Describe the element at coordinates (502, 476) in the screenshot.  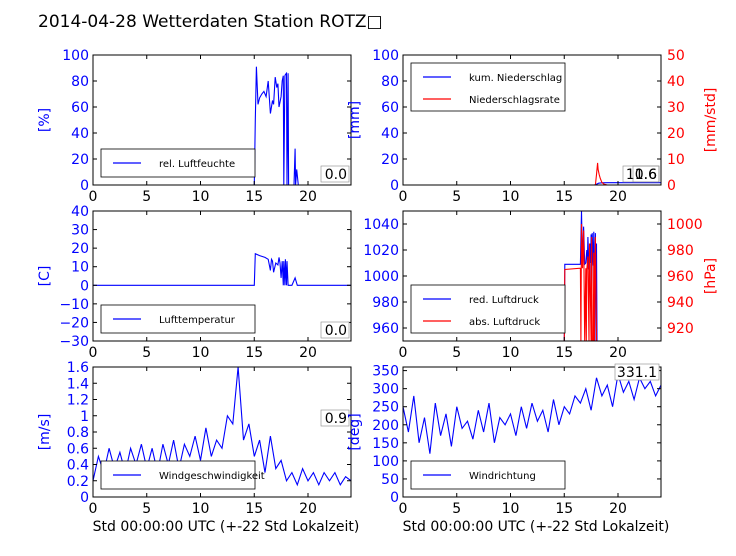
I see `legend-label: Windrichtung` at that location.